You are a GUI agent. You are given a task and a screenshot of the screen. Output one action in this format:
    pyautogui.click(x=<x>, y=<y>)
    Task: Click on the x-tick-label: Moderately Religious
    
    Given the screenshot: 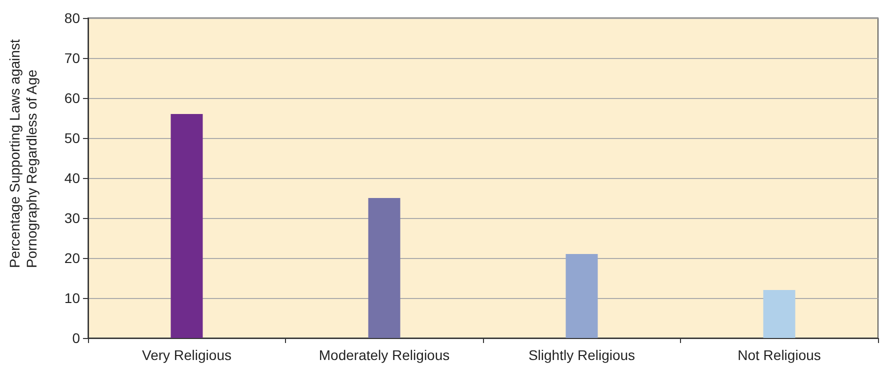 What is the action you would take?
    pyautogui.click(x=384, y=355)
    